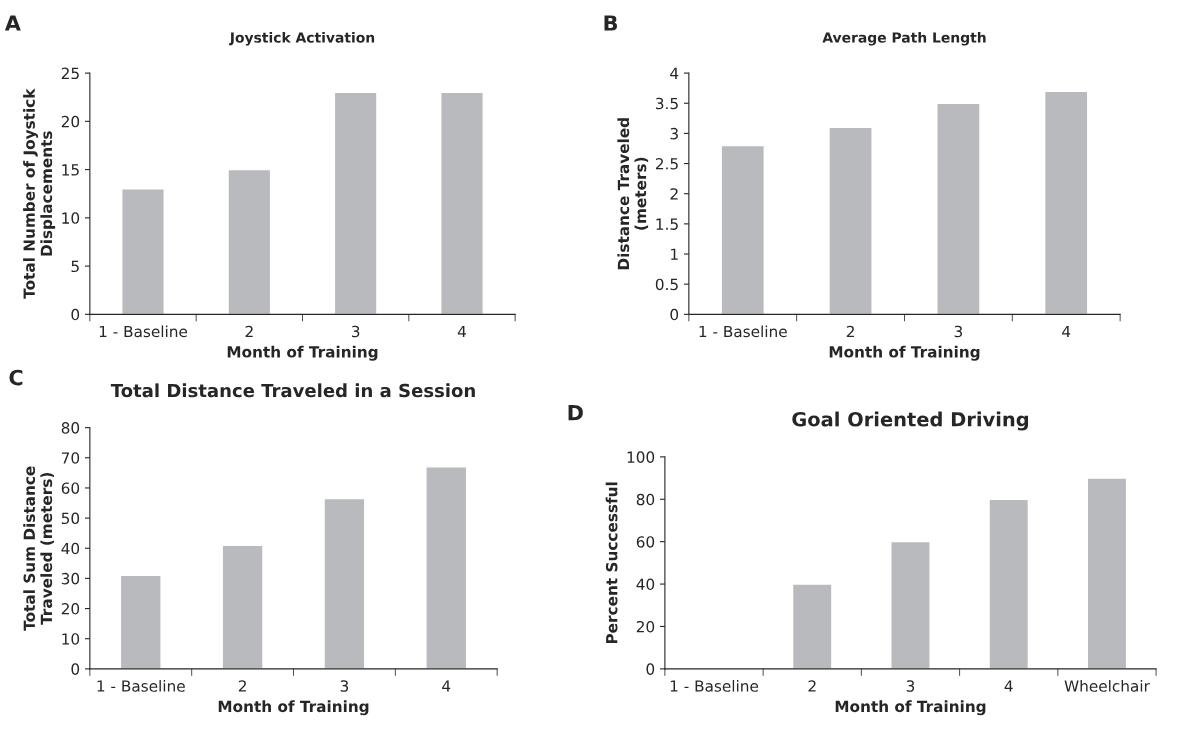  What do you see at coordinates (633, 194) in the screenshot?
I see `y-axis-title: Distance Traveled (meters)` at bounding box center [633, 194].